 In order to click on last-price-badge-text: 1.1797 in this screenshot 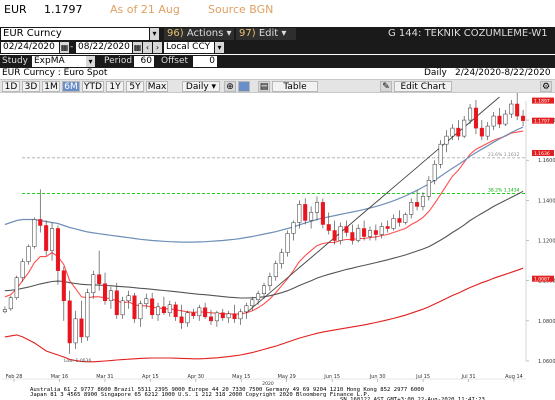, I will do `click(542, 122)`.